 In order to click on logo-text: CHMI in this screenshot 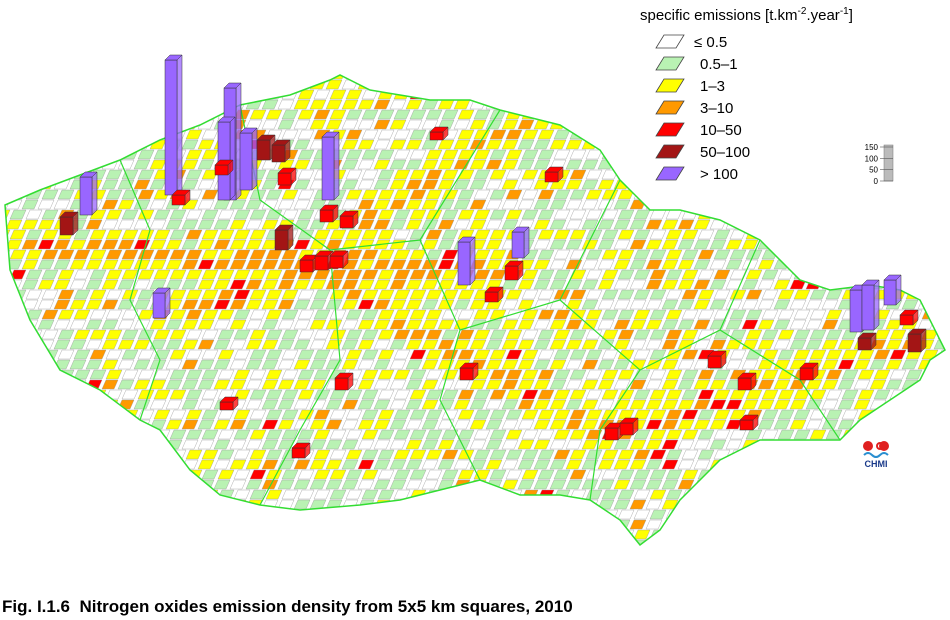, I will do `click(876, 464)`.